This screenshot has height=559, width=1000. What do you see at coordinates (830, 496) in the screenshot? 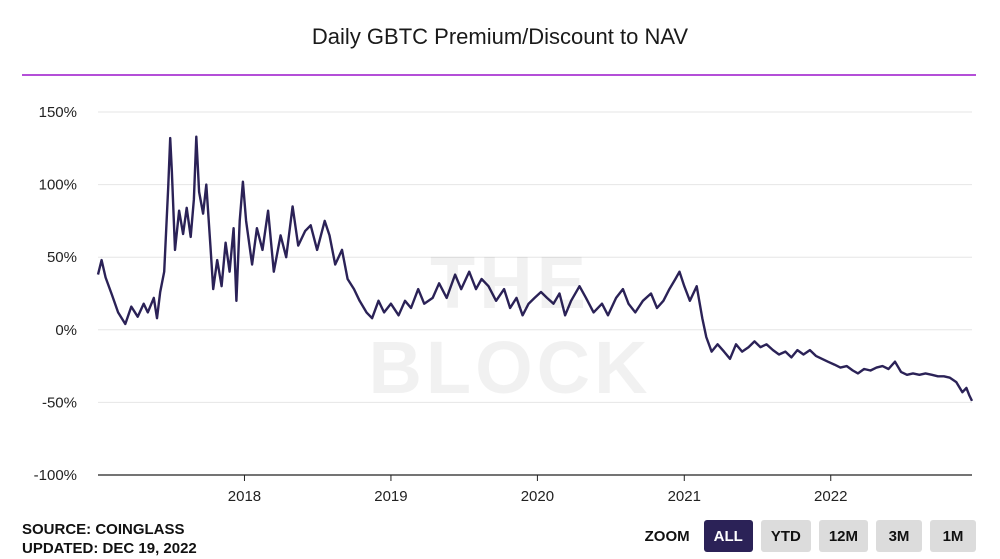
I see `x-tick-label: 2022` at bounding box center [830, 496].